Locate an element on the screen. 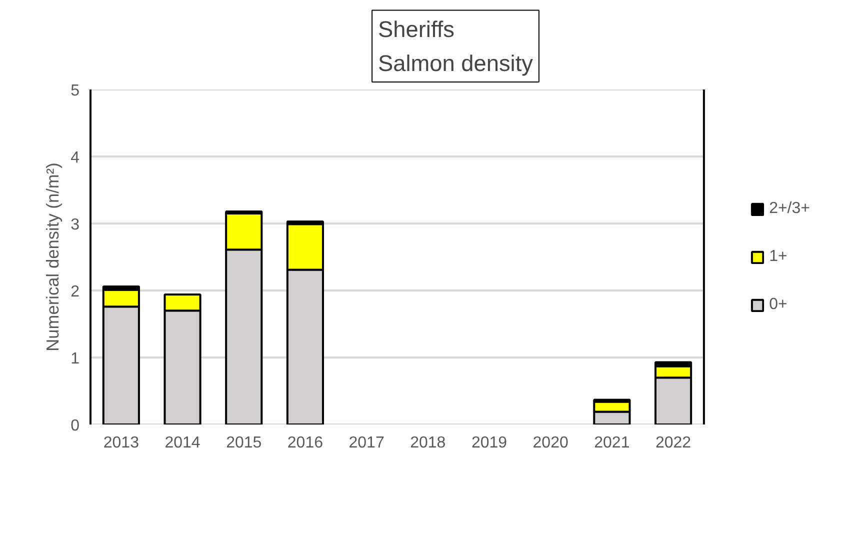 This screenshot has height=546, width=860. x-tick-label: 2022 is located at coordinates (673, 443).